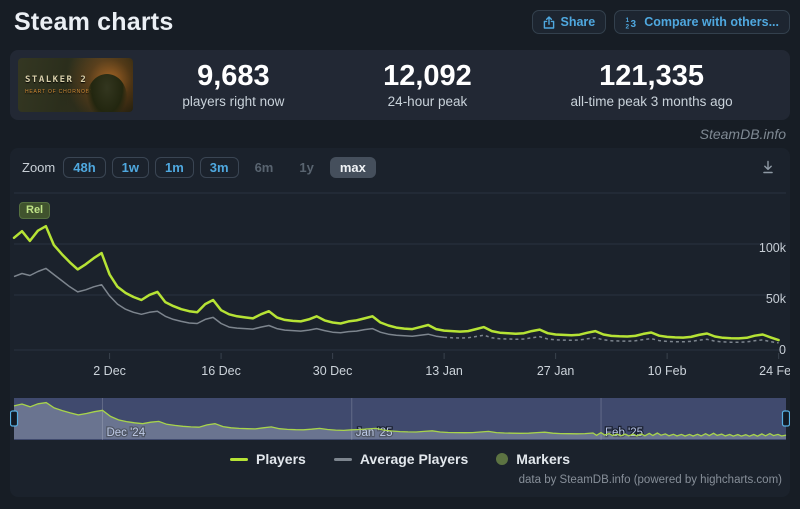 The image size is (800, 509). Describe the element at coordinates (342, 459) in the screenshot. I see `average-line-swatch` at that location.